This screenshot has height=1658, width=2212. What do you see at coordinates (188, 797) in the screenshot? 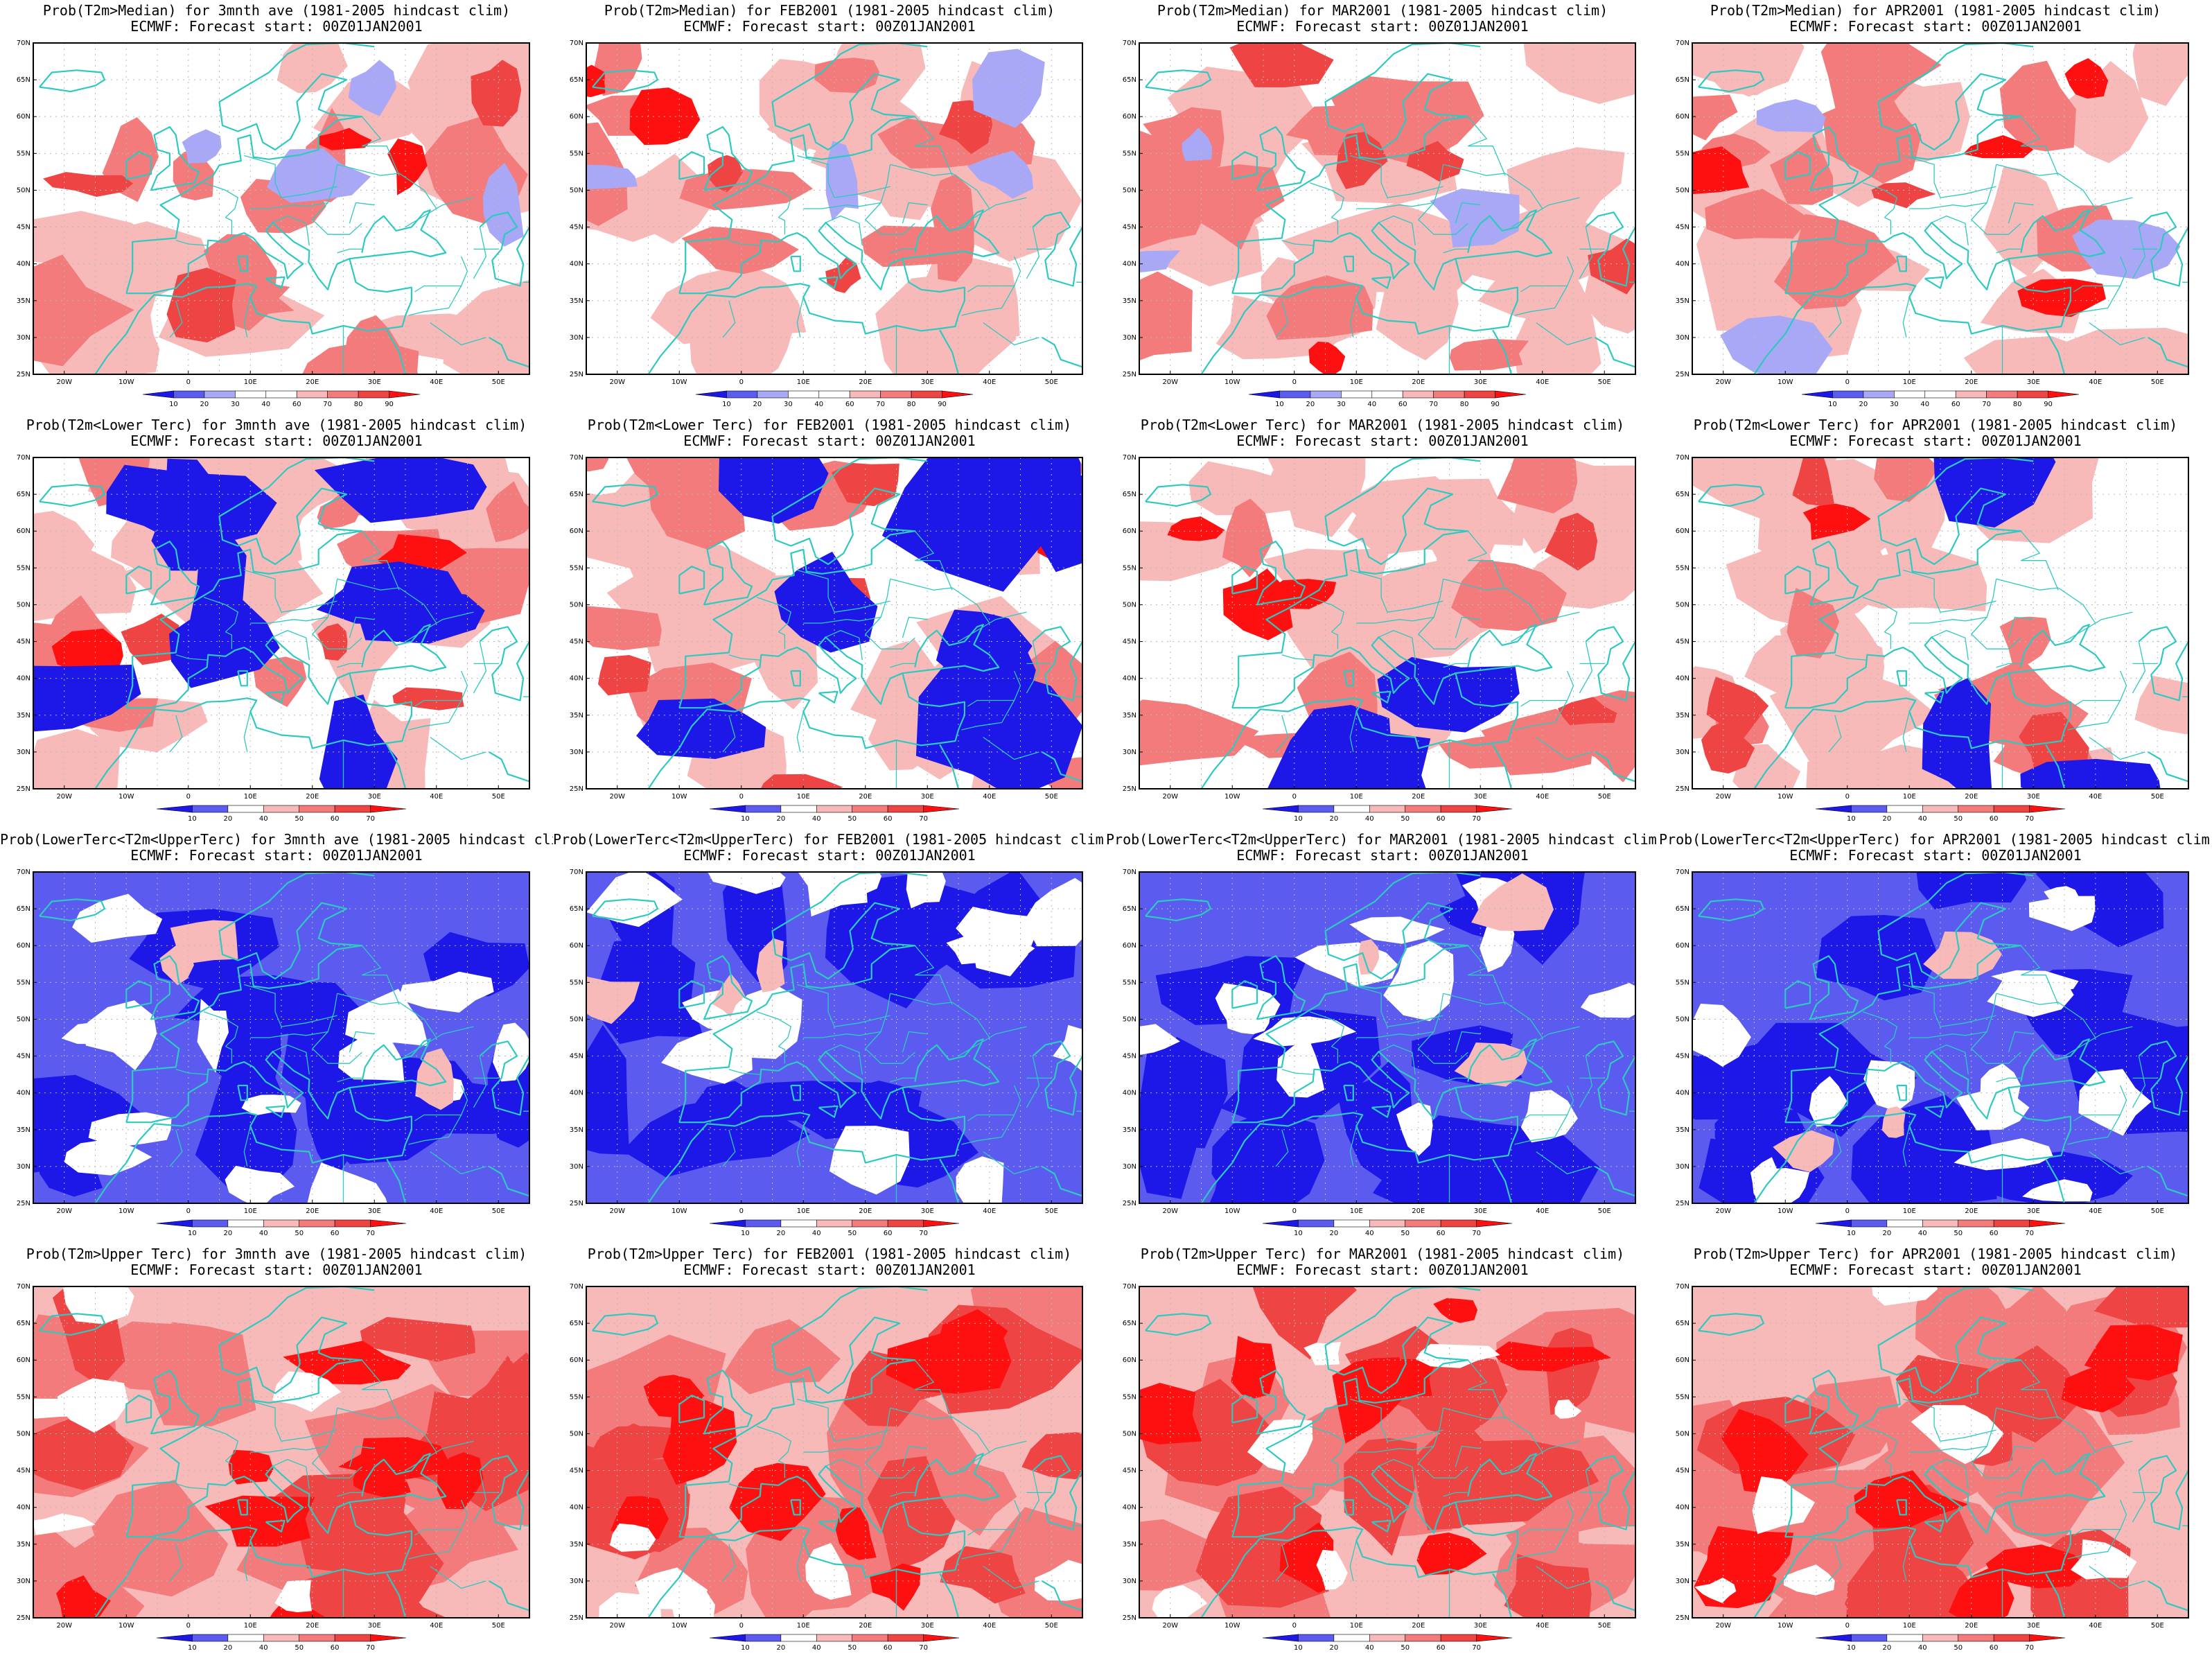
I see `longitude-label: 0` at bounding box center [188, 797].